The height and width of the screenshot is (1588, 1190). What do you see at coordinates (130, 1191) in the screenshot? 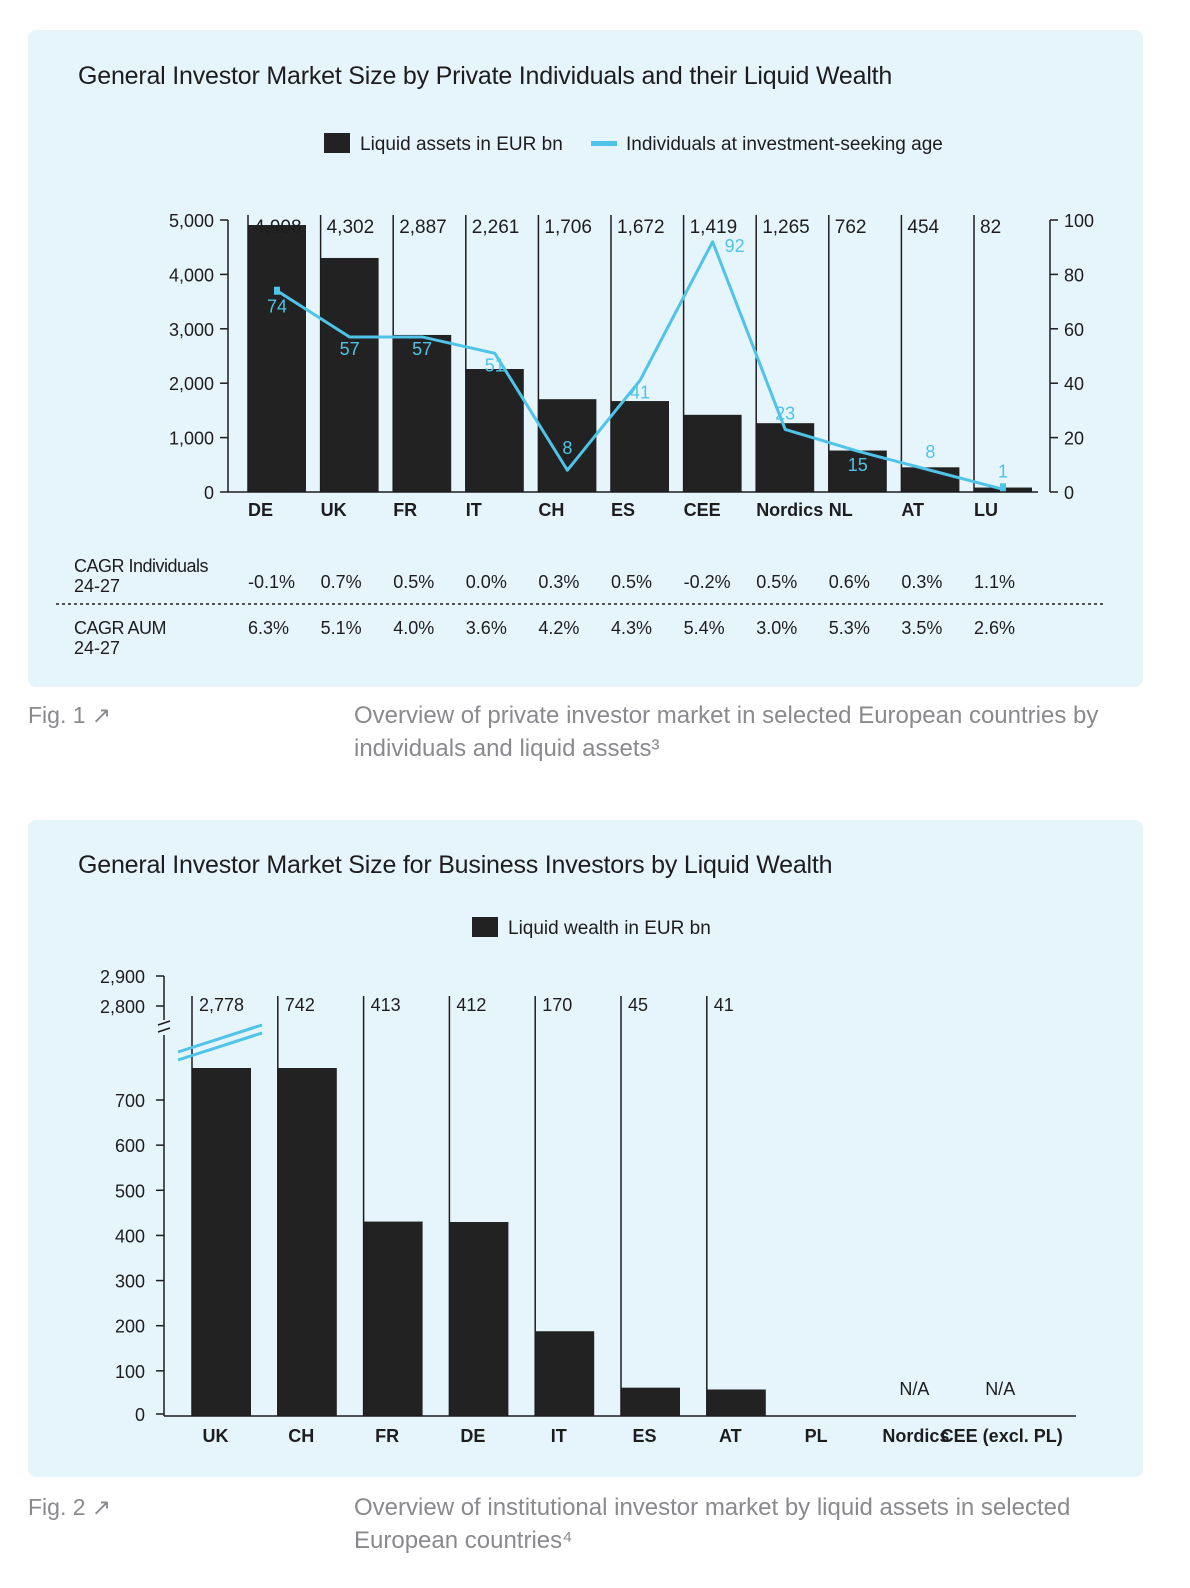
I see `y-tick-label: 500` at bounding box center [130, 1191].